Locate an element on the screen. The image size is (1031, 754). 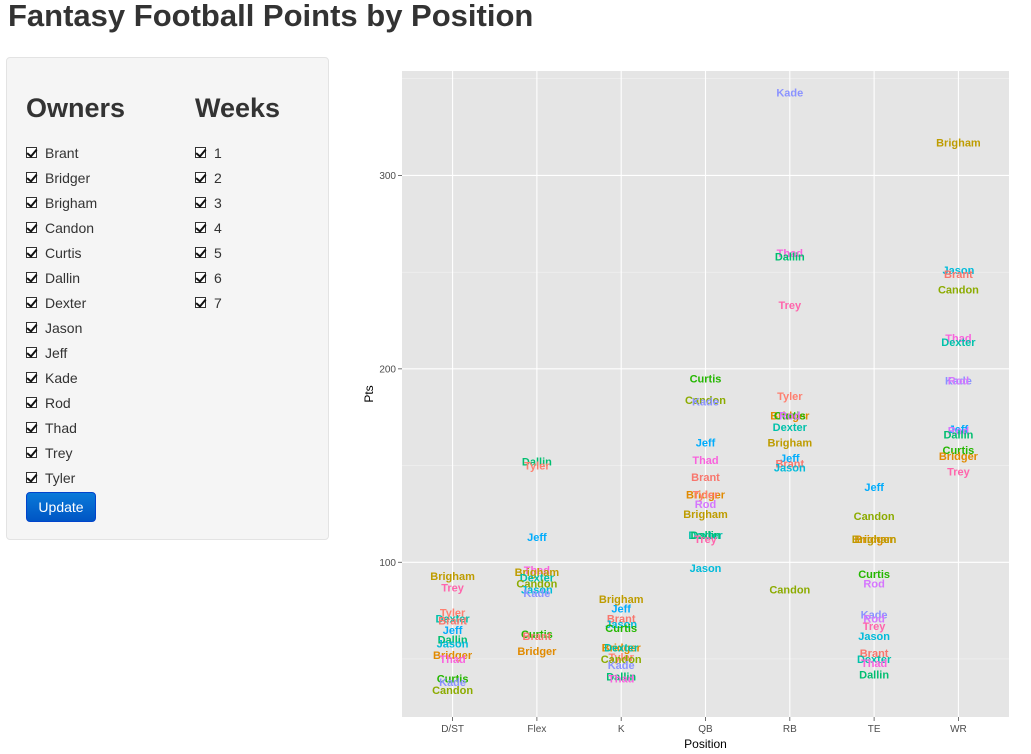
owner-checkbox-jeff: Jeff is located at coordinates (75, 352).